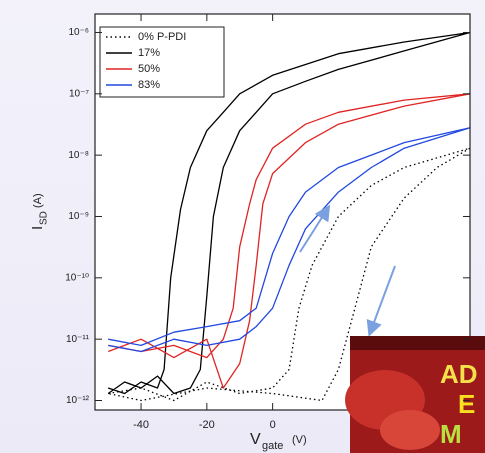 The image size is (485, 453). Describe the element at coordinates (149, 53) in the screenshot. I see `legend-label: 17%` at that location.